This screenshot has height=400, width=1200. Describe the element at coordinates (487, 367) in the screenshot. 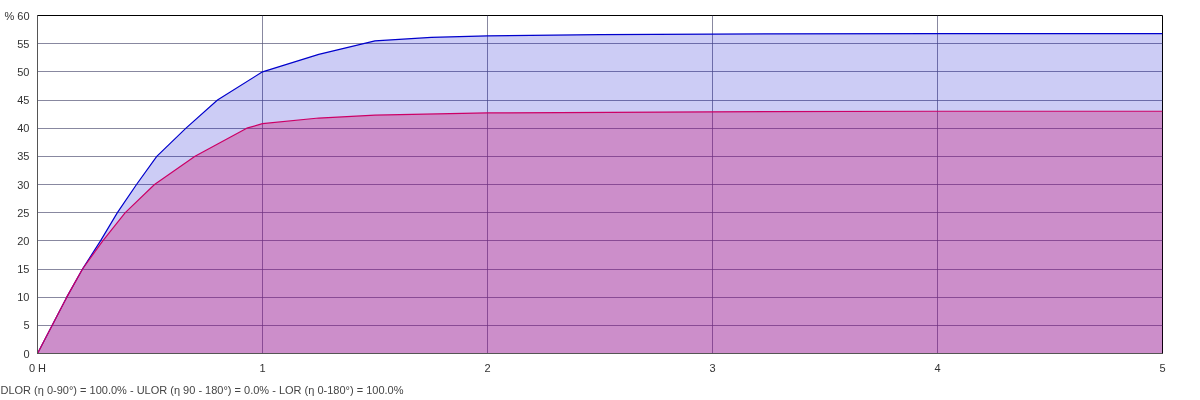

I see `x-tick-label: 2` at that location.